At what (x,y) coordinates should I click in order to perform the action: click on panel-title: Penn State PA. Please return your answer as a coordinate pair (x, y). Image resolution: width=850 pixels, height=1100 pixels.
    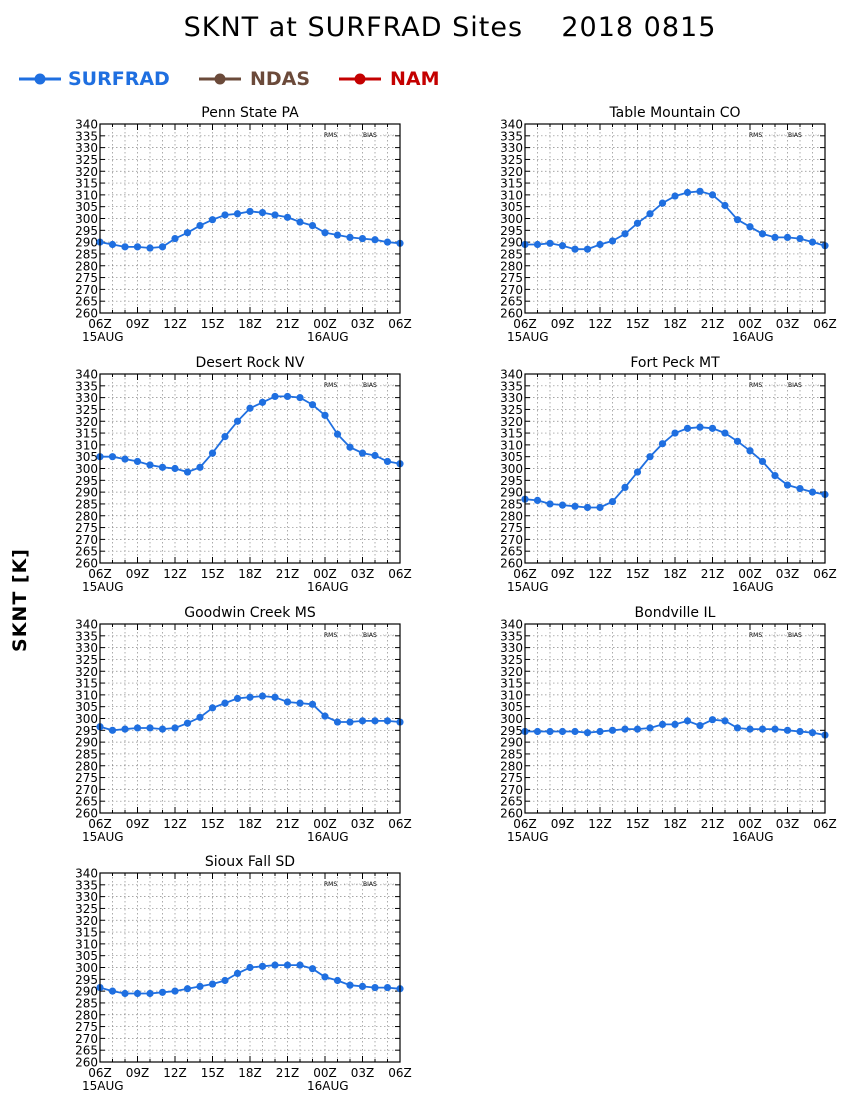
    Looking at the image, I should click on (250, 113).